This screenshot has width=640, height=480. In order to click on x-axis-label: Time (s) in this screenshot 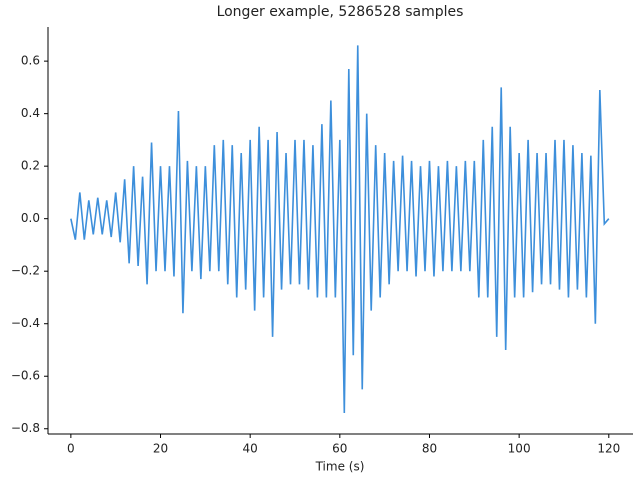, I will do `click(340, 467)`.